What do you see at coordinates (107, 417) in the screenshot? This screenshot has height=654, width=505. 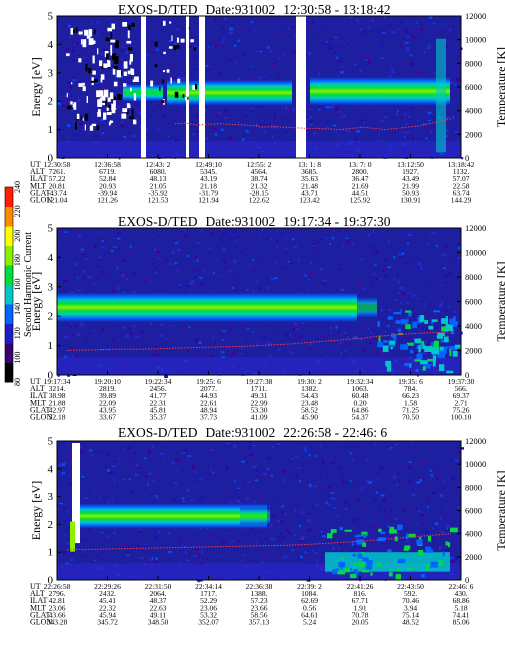 I see `ephemeris-value: 33.67` at bounding box center [107, 417].